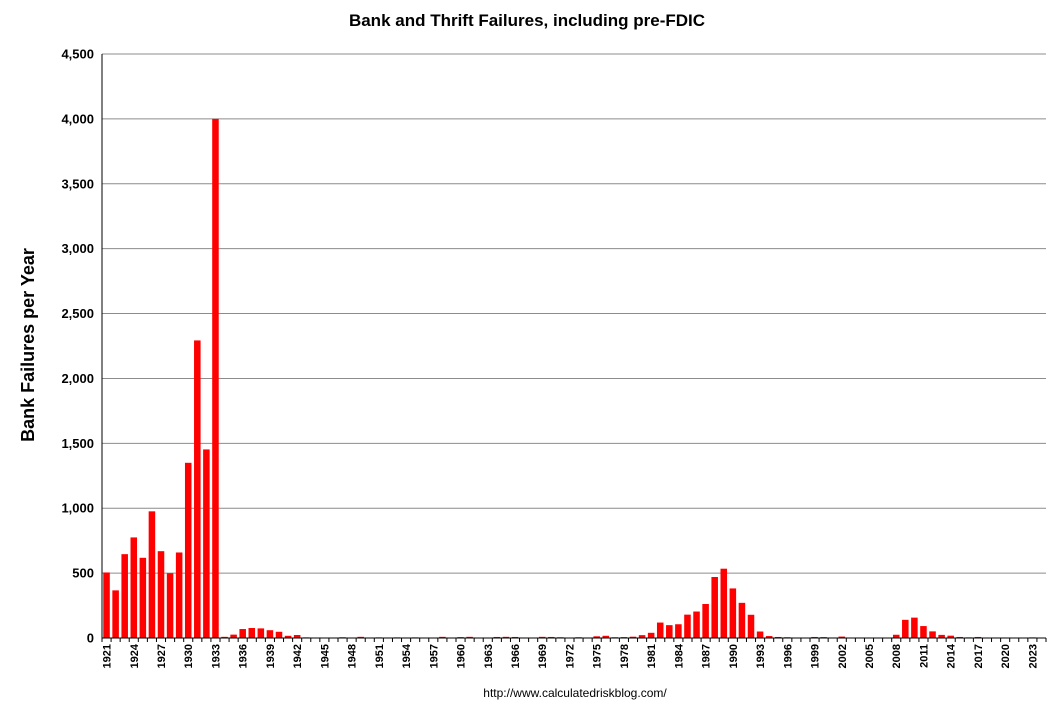 This screenshot has height=709, width=1054. What do you see at coordinates (497, 637) in the screenshot?
I see `bar-1964` at bounding box center [497, 637].